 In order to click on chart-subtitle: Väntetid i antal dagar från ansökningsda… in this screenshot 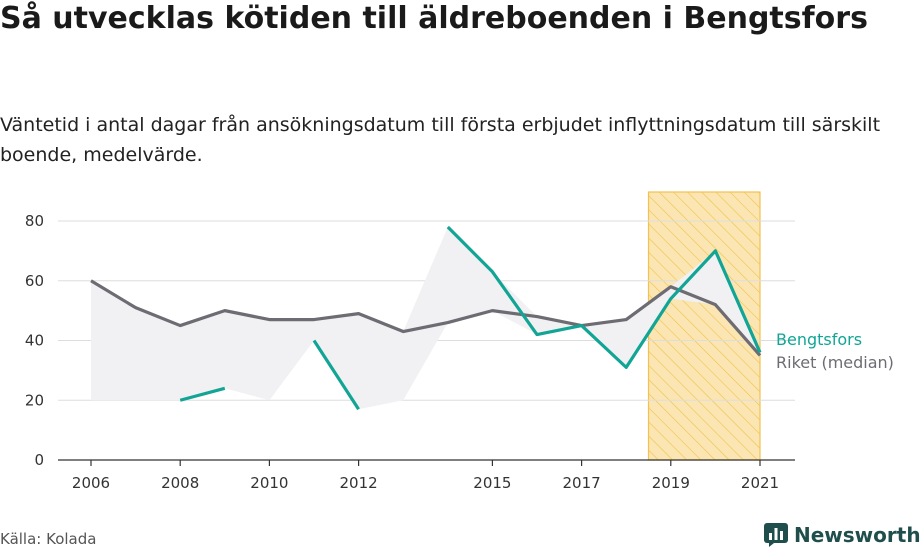, I will do `click(440, 140)`.